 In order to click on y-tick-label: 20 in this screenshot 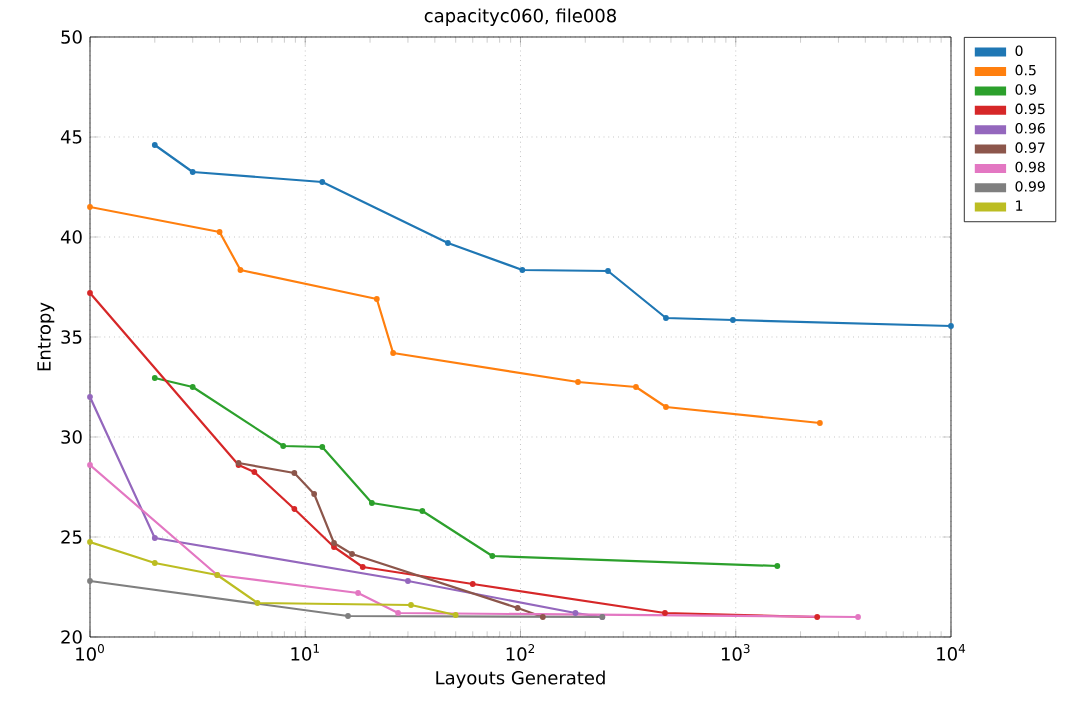, I will do `click(71, 637)`.